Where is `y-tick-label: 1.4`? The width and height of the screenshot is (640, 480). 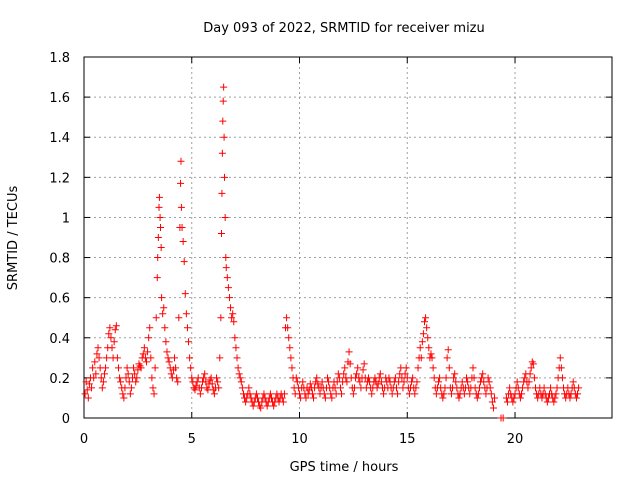
y-tick-label: 1.4 is located at coordinates (59, 138).